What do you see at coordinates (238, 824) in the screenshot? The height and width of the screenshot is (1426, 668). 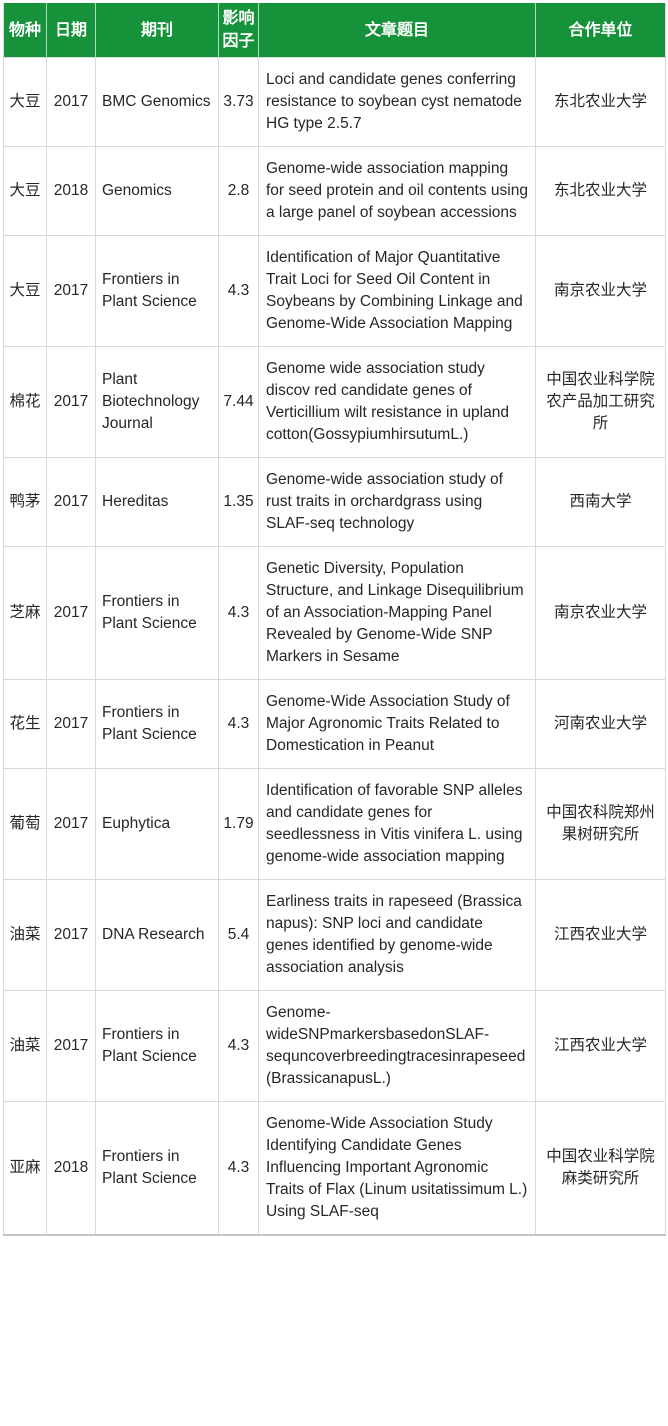 I see `cell-impact_factor: 1.79` at bounding box center [238, 824].